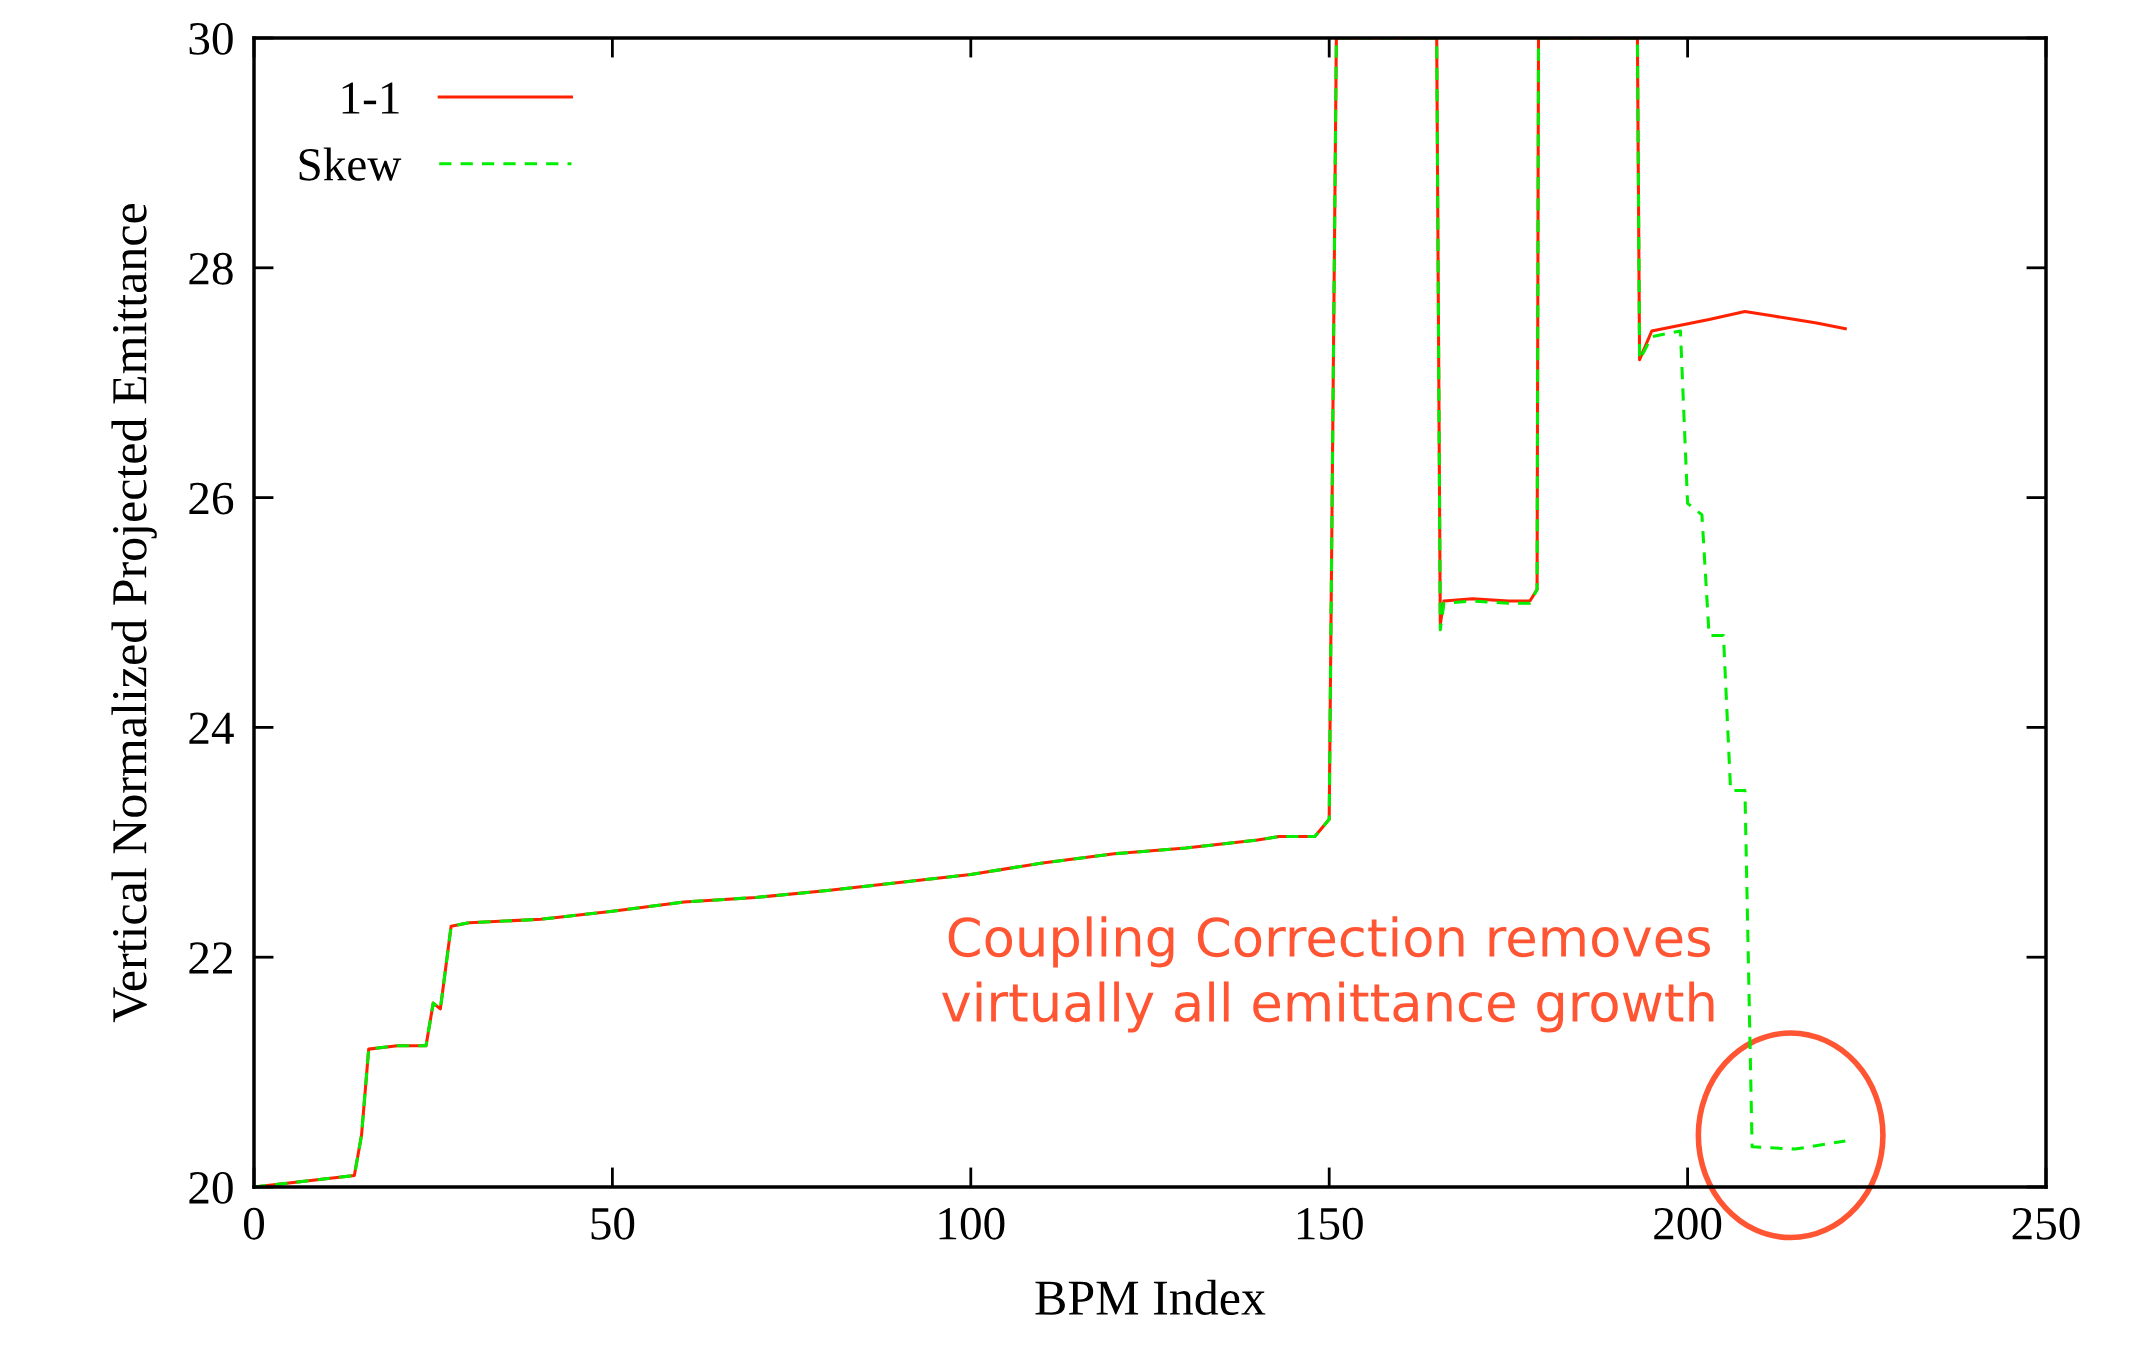 This screenshot has height=1363, width=2132. I want to click on y-tick-label: 20, so click(211, 1187).